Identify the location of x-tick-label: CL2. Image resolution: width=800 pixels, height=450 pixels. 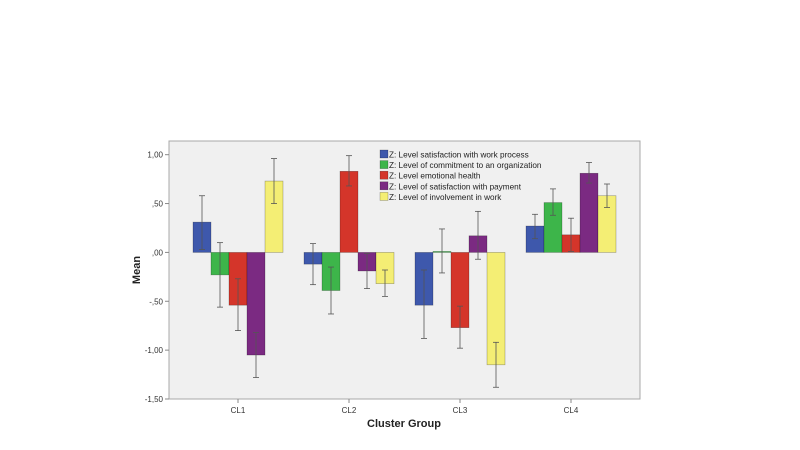
(349, 410).